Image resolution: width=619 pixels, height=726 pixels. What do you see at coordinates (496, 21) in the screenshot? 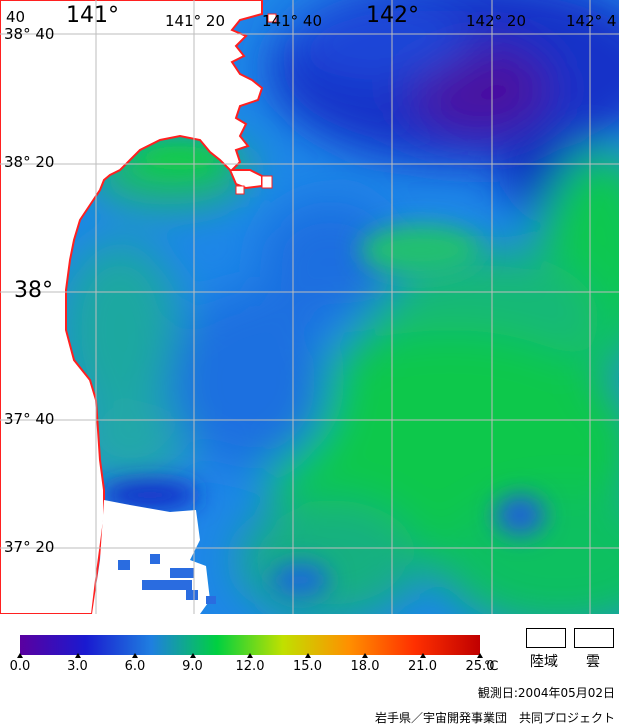
I see `lon-label-142-20: 142° 20` at bounding box center [496, 21].